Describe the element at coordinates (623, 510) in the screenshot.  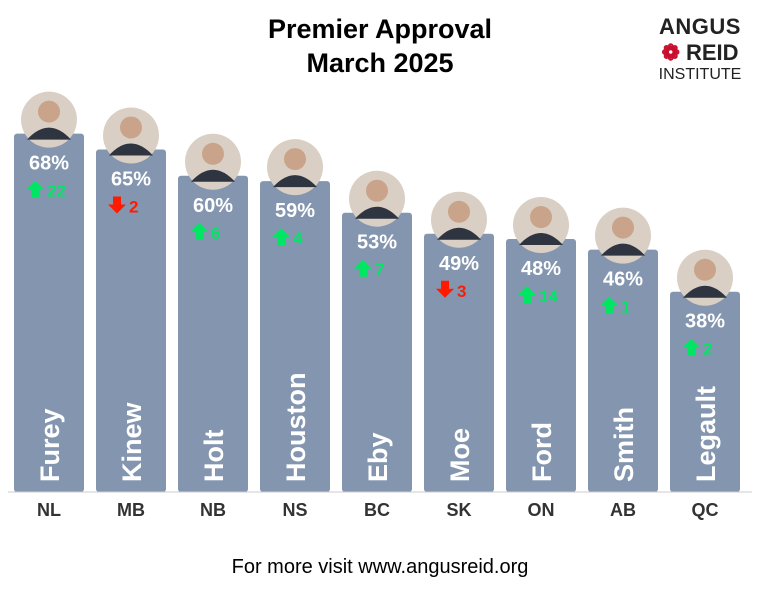
I see `category-label: AB` at that location.